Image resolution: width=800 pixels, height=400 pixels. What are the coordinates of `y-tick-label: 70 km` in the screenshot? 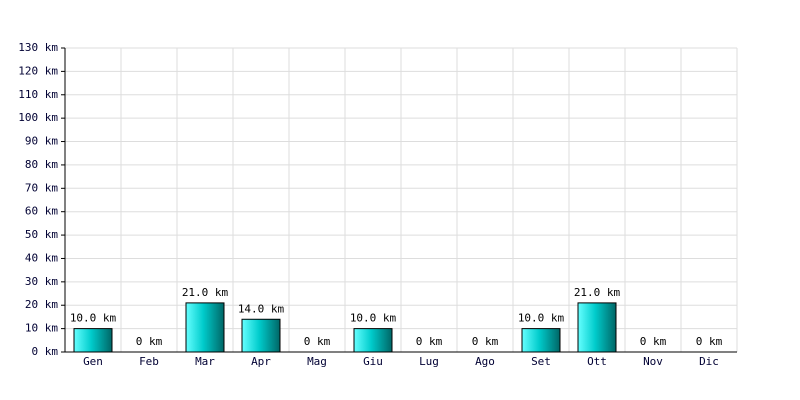 It's located at (41, 187).